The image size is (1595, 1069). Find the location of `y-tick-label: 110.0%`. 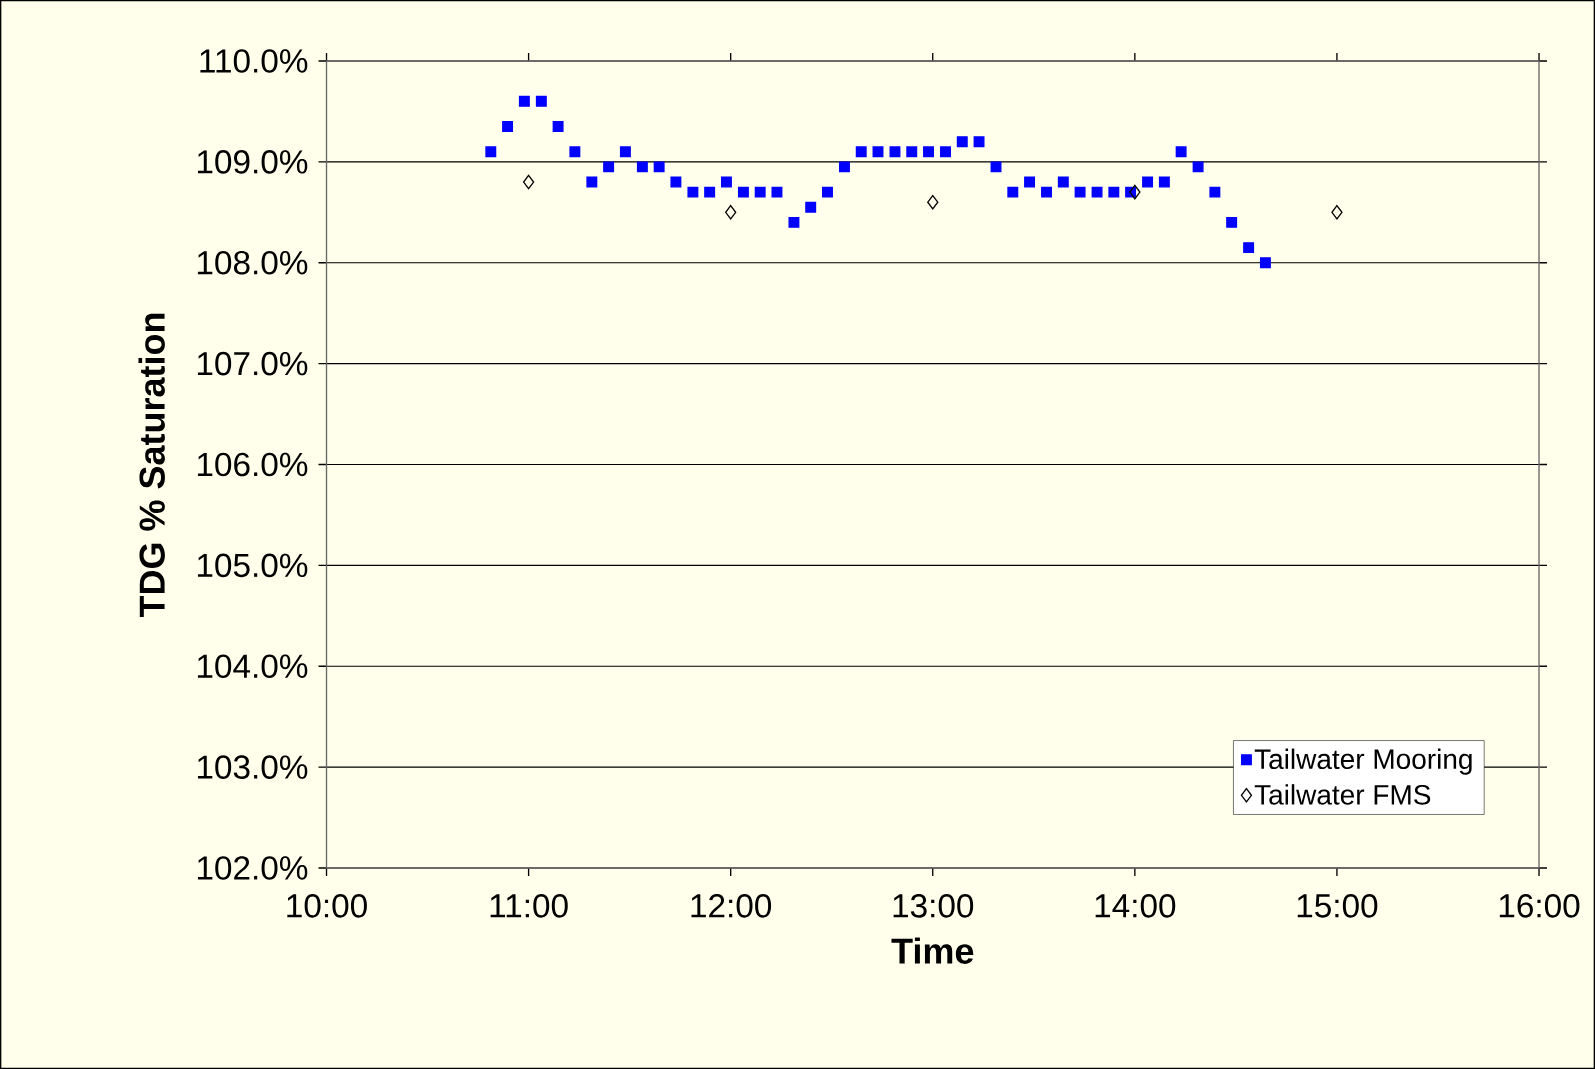

y-tick-label: 110.0% is located at coordinates (254, 61).